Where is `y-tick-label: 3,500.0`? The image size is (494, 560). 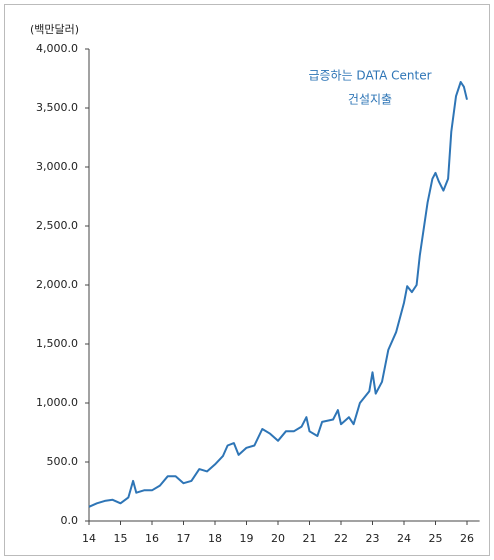
y-tick-label: 3,500.0 is located at coordinates (57, 107).